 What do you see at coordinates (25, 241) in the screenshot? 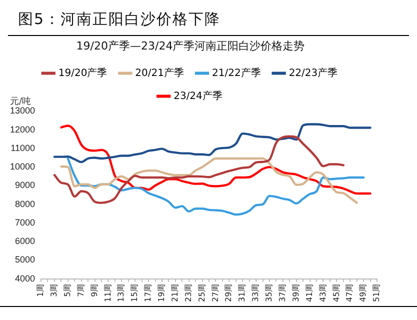
I see `y-tick-label: 6000` at bounding box center [25, 241].